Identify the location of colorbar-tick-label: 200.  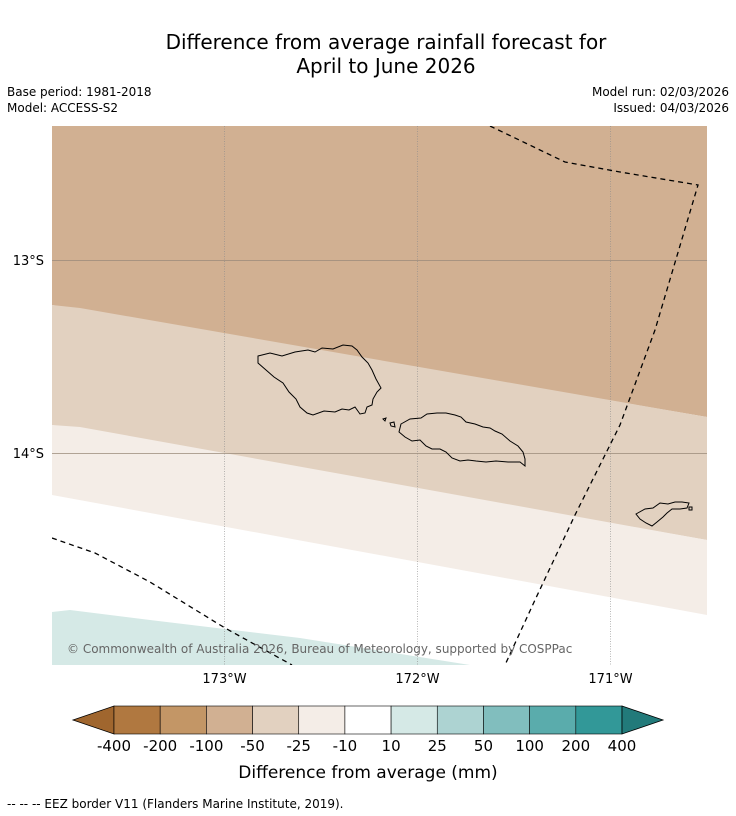
(575, 746).